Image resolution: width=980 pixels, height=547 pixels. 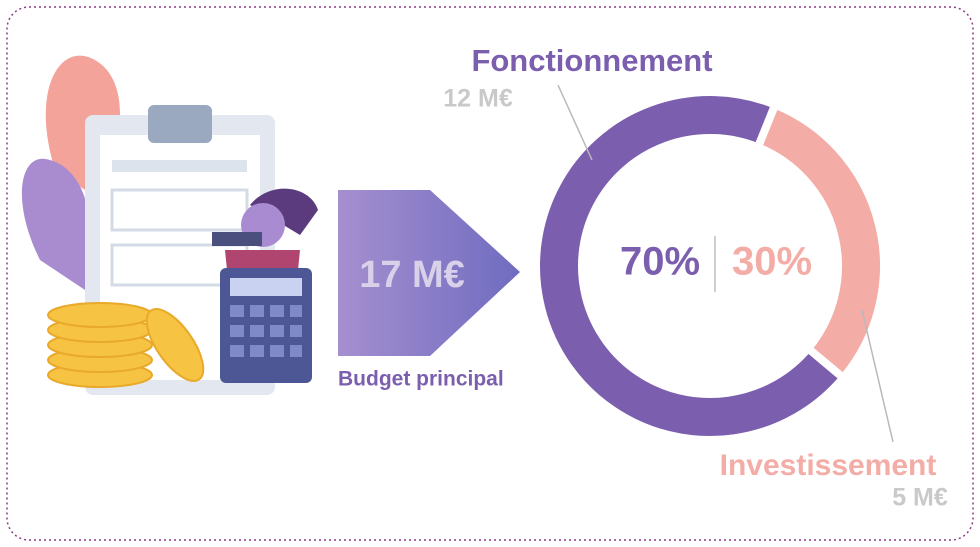 I want to click on total-amount: 17 M€, so click(x=412, y=275).